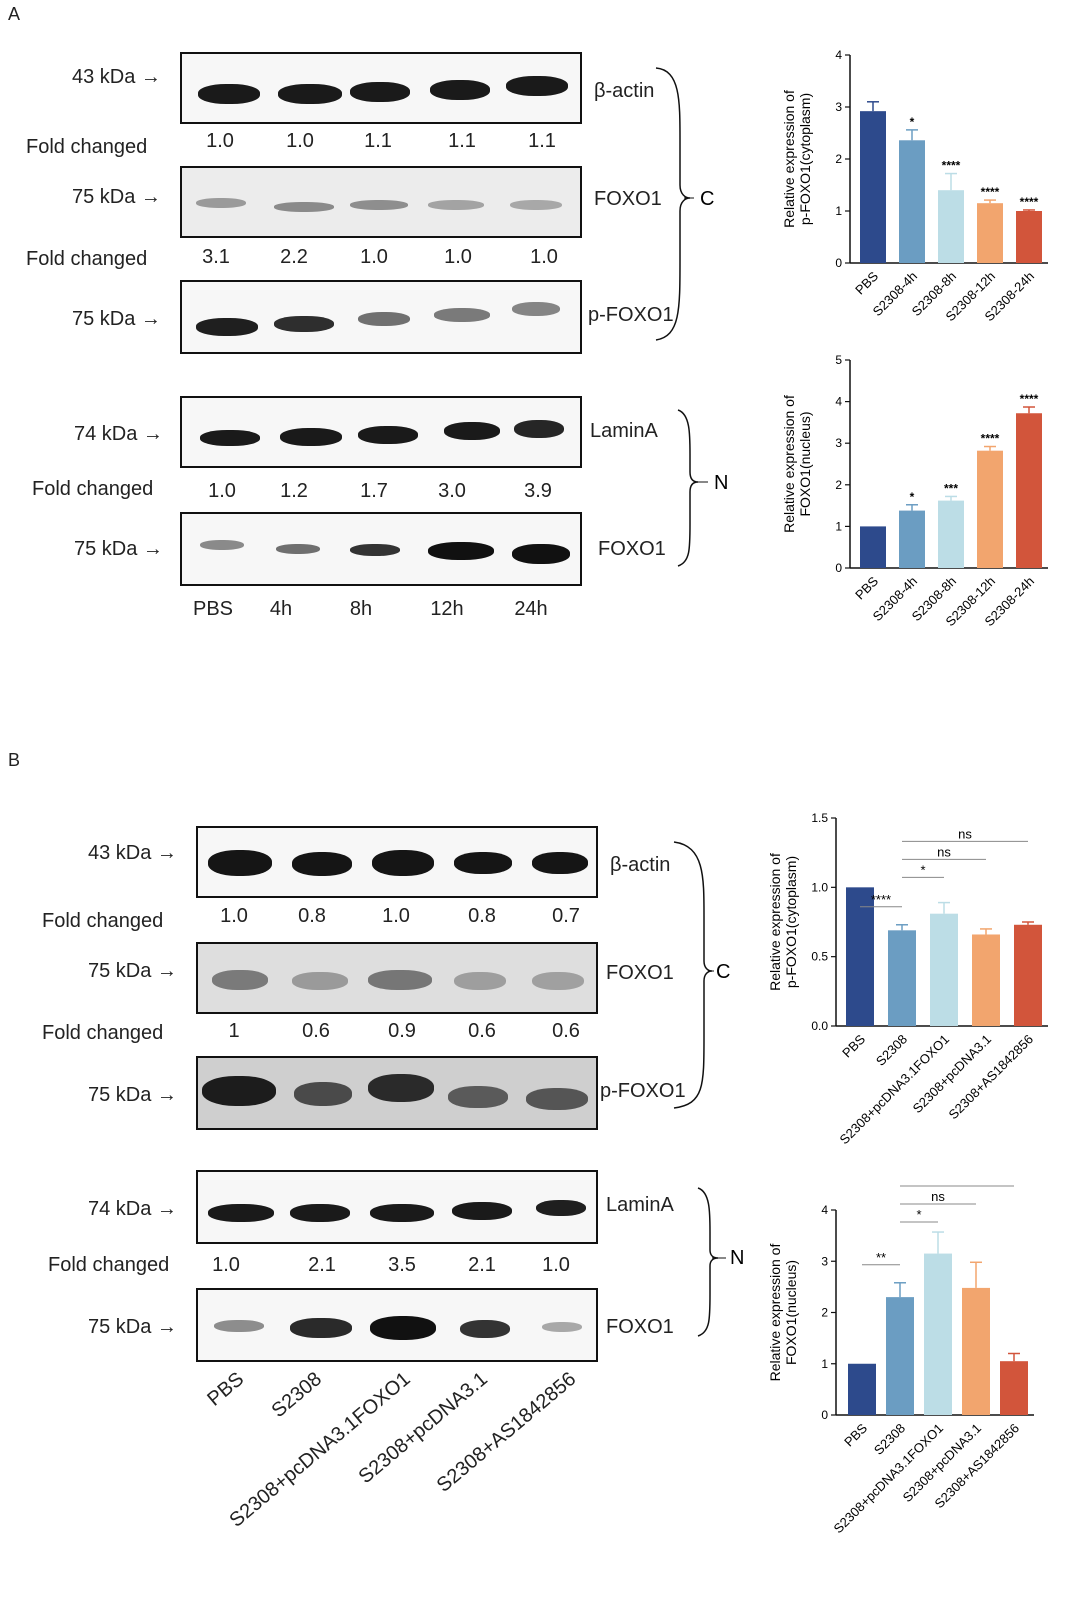 Image resolution: width=1090 pixels, height=1600 pixels. What do you see at coordinates (628, 199) in the screenshot?
I see `protein-foxo1-a: FOXO1` at bounding box center [628, 199].